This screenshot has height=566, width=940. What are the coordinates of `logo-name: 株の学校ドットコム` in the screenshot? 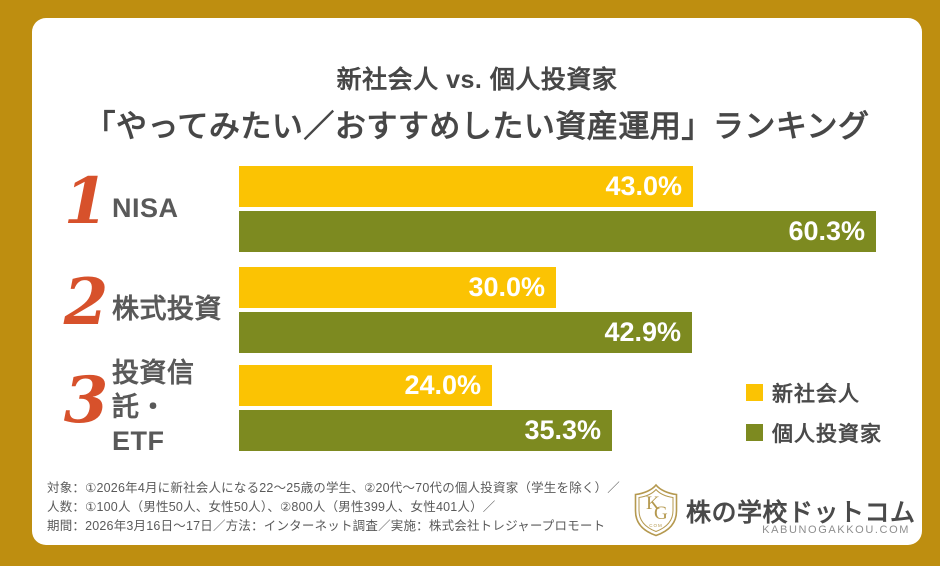 It's located at (801, 513).